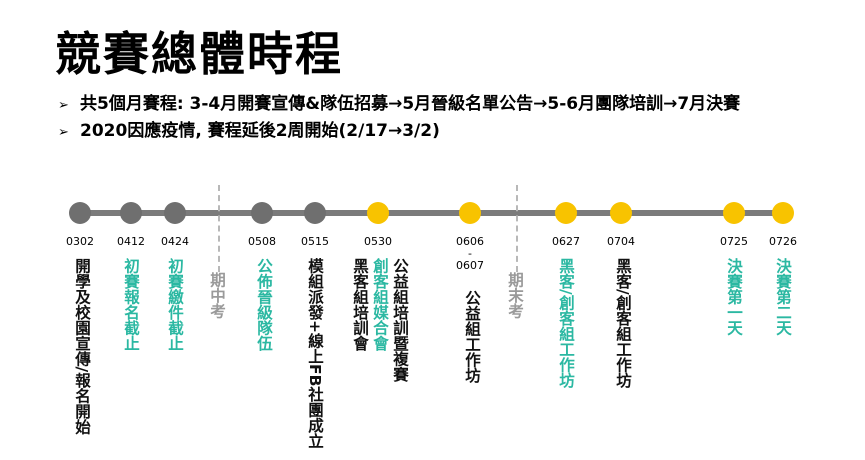 The width and height of the screenshot is (865, 460). What do you see at coordinates (131, 241) in the screenshot?
I see `milestone-date: 0412` at bounding box center [131, 241].